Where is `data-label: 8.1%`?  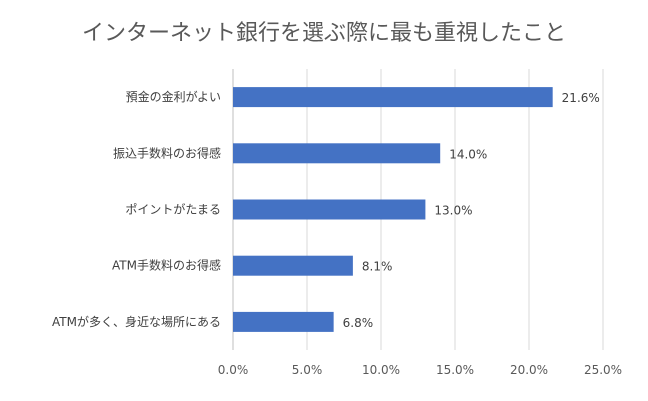
data-label: 8.1% is located at coordinates (377, 267).